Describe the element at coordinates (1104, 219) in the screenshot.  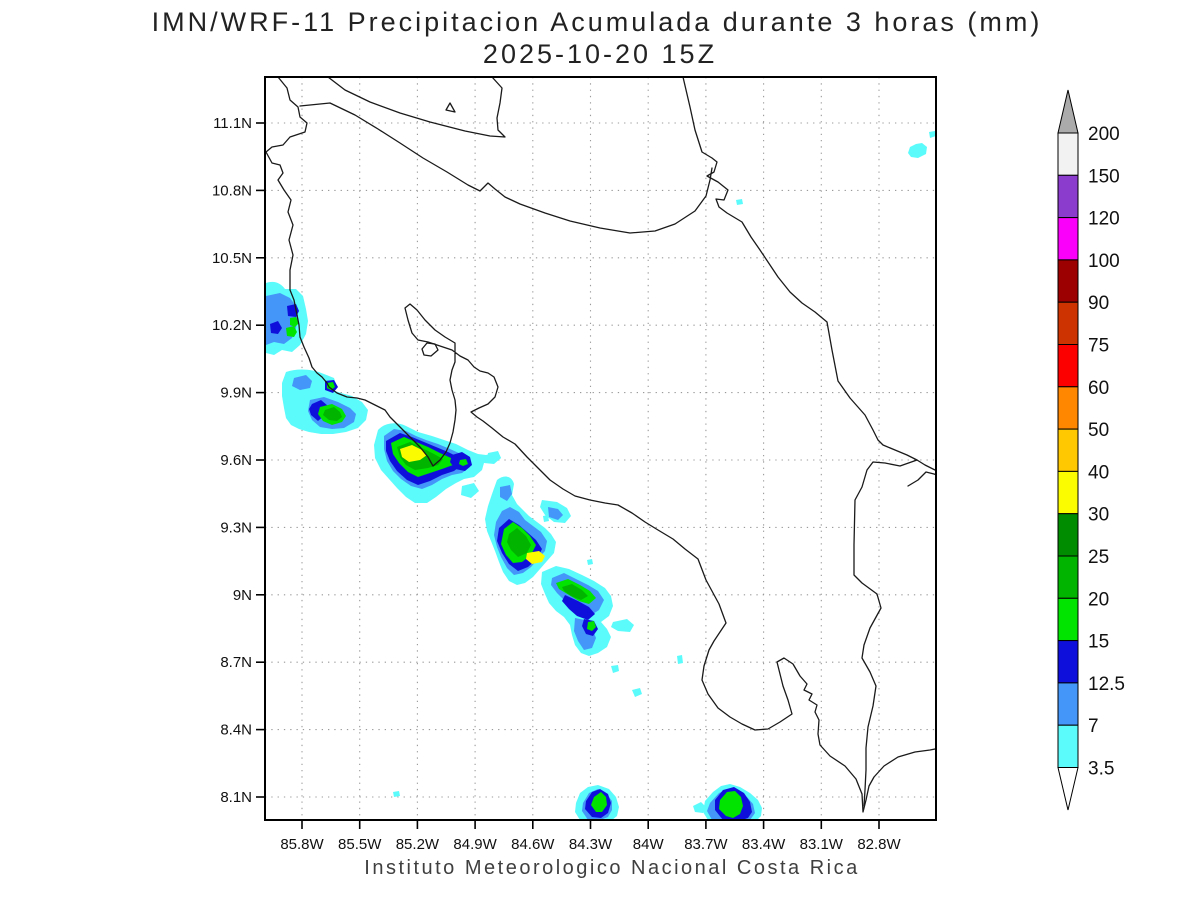
I see `colorbar-label: 120` at that location.